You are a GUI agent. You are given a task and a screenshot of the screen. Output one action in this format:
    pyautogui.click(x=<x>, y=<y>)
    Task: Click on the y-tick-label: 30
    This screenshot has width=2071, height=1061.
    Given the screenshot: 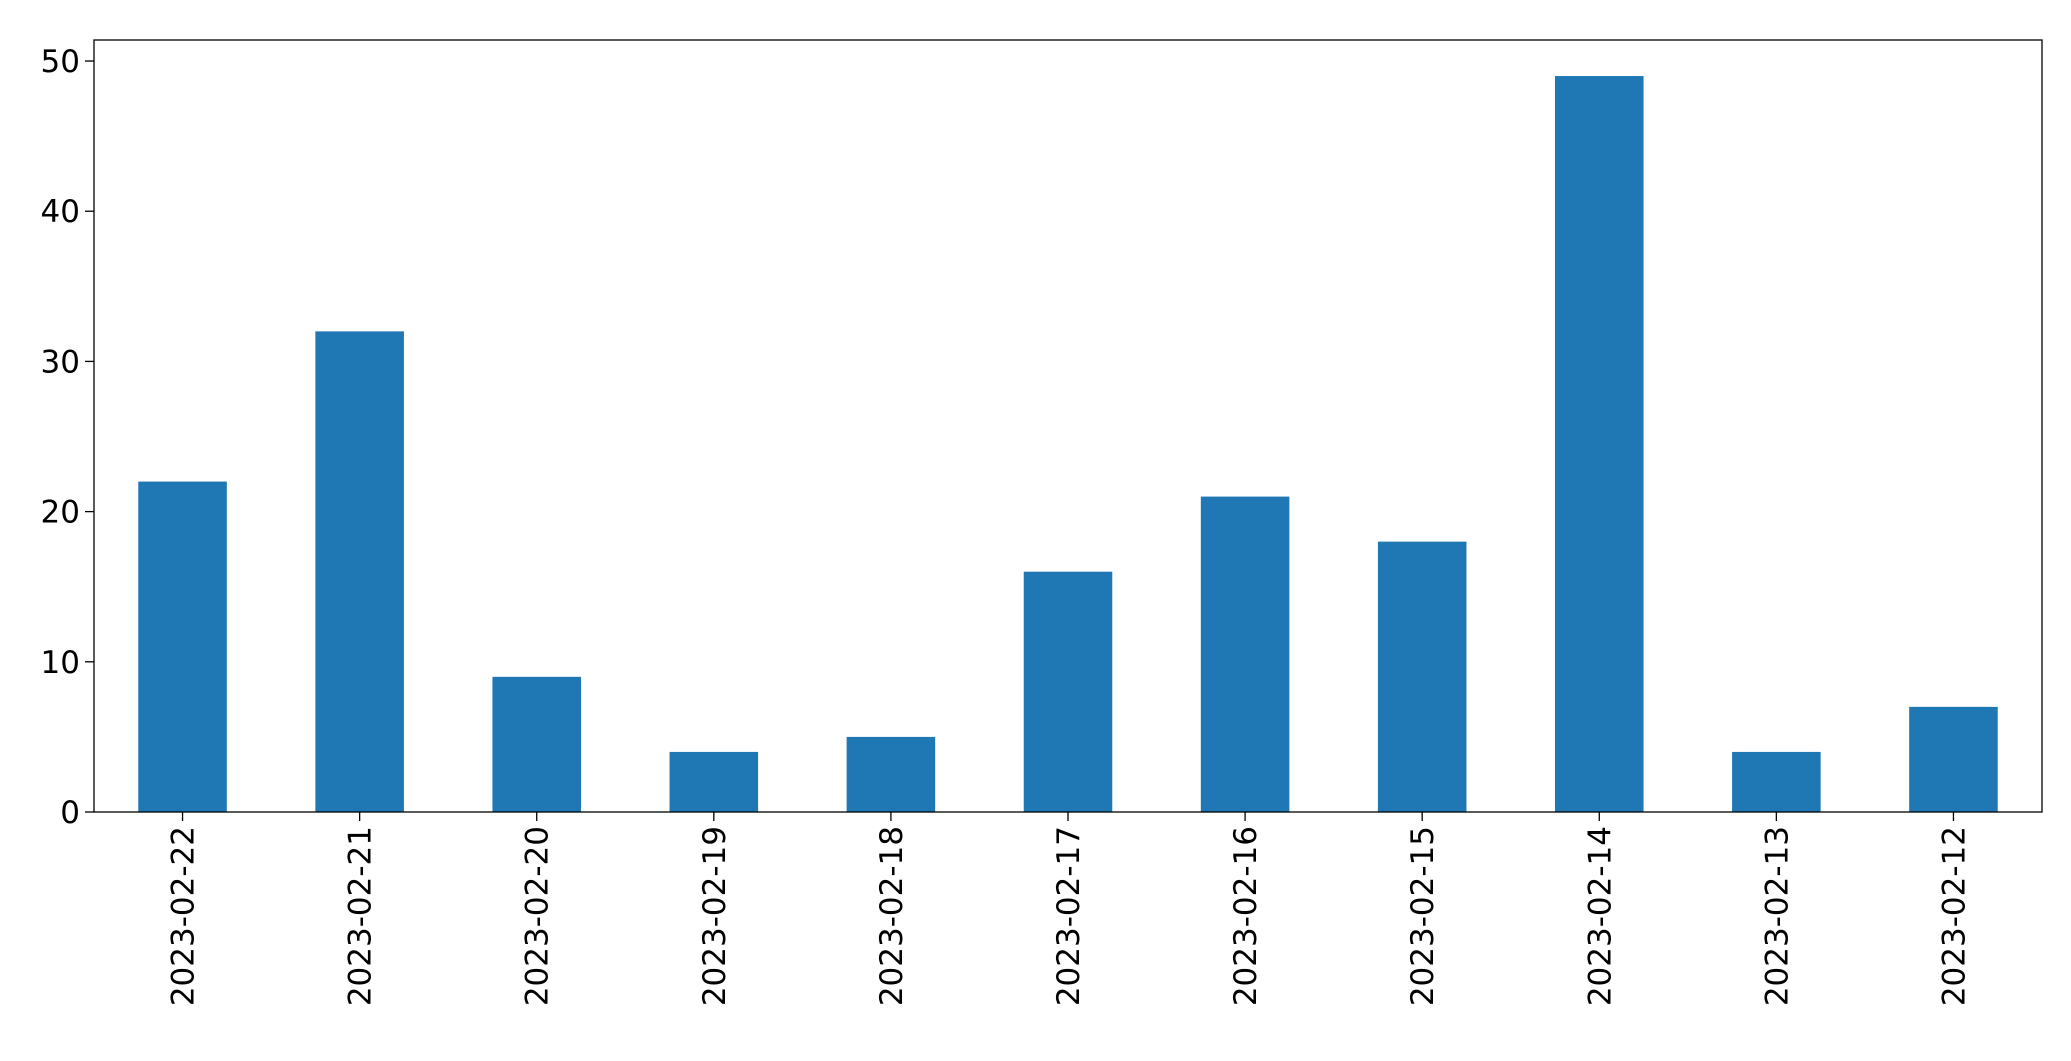 What is the action you would take?
    pyautogui.click(x=60, y=362)
    